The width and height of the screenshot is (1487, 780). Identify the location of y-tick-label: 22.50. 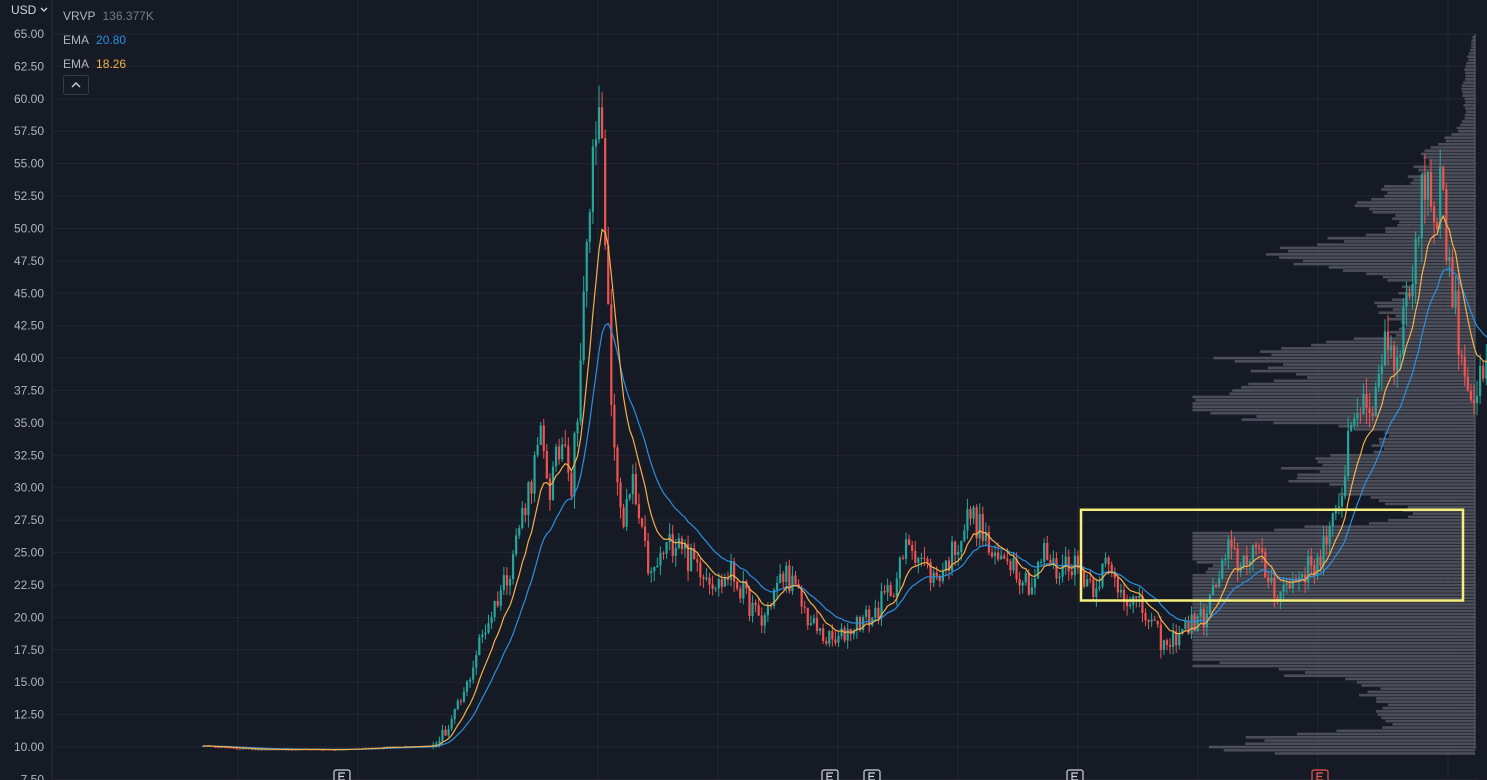
(29, 585).